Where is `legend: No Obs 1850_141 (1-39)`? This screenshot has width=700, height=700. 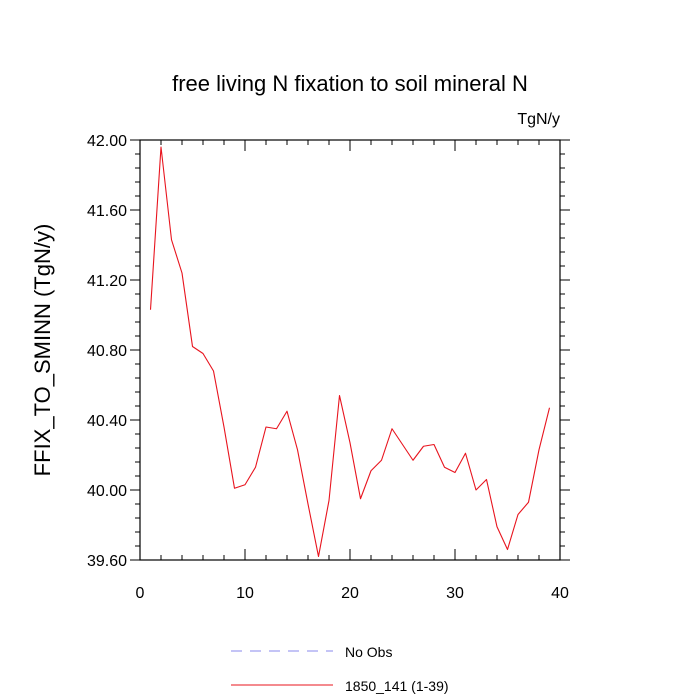
legend: No Obs 1850_141 (1-39) is located at coordinates (340, 669).